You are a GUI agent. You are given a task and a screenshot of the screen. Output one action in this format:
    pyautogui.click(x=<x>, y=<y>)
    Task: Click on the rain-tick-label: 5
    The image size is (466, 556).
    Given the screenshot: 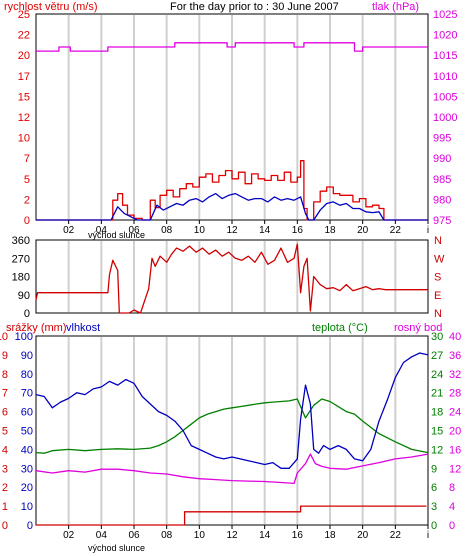 What is the action you would take?
    pyautogui.click(x=5, y=432)
    